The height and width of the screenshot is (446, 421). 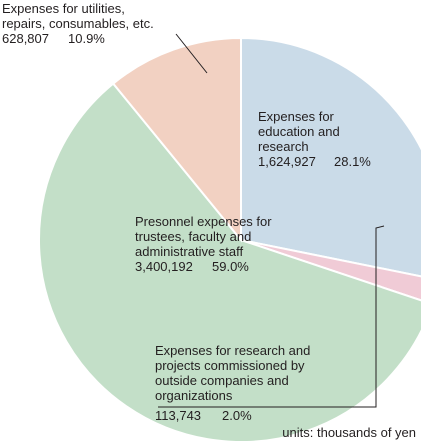 I want to click on slice-value: 628,807, so click(x=25, y=38).